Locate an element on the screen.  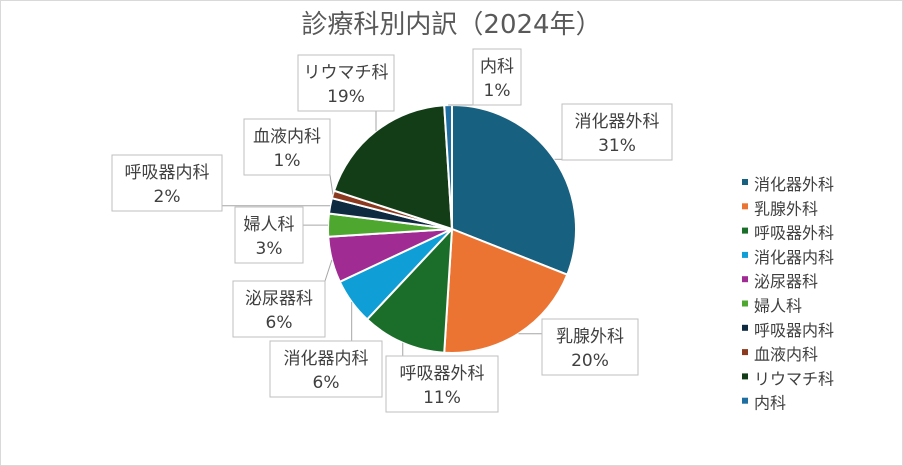
data-label-category: 乳腺外科 is located at coordinates (590, 337).